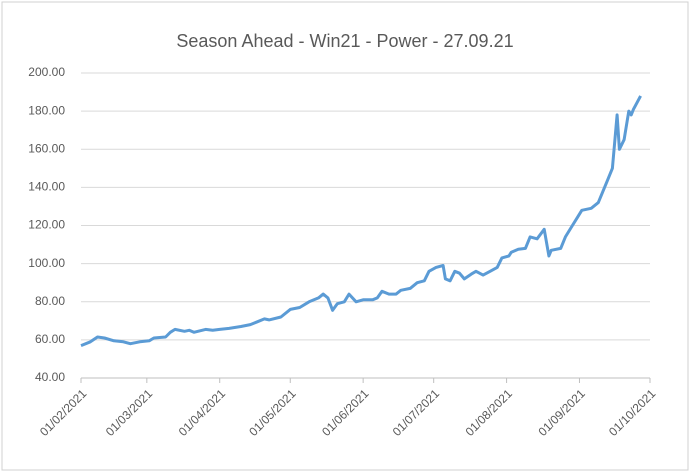 The width and height of the screenshot is (691, 473). What do you see at coordinates (46, 187) in the screenshot?
I see `y-tick-label: 140.00` at bounding box center [46, 187].